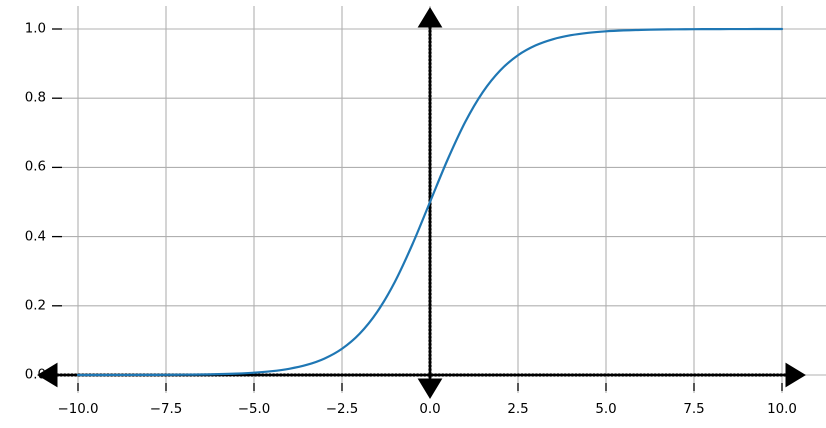 The image size is (826, 428). Describe the element at coordinates (35, 236) in the screenshot. I see `y-tick-label: 0.4` at that location.